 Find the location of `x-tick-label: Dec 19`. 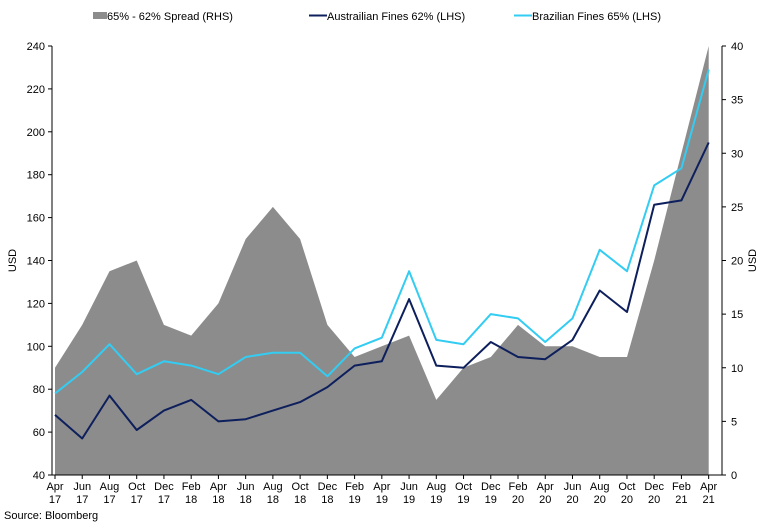

x-tick-label: Dec 19 is located at coordinates (491, 493).